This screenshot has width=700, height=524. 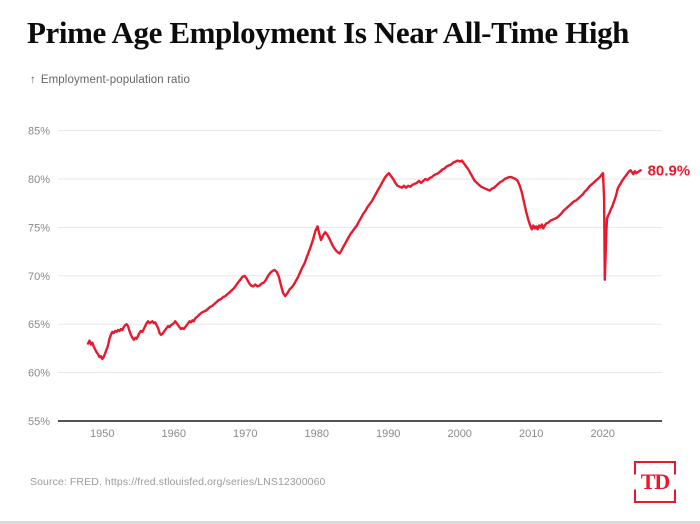 What do you see at coordinates (352, 434) in the screenshot?
I see `x-axis-labels: 1950 1960 1970 1980 1990 2000 2010 2020` at bounding box center [352, 434].